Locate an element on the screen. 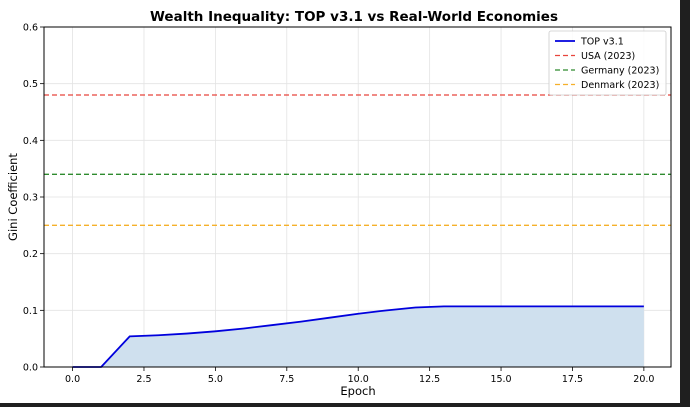 This screenshot has width=690, height=407. y-axis-label: Gini Coefficient is located at coordinates (13, 197).